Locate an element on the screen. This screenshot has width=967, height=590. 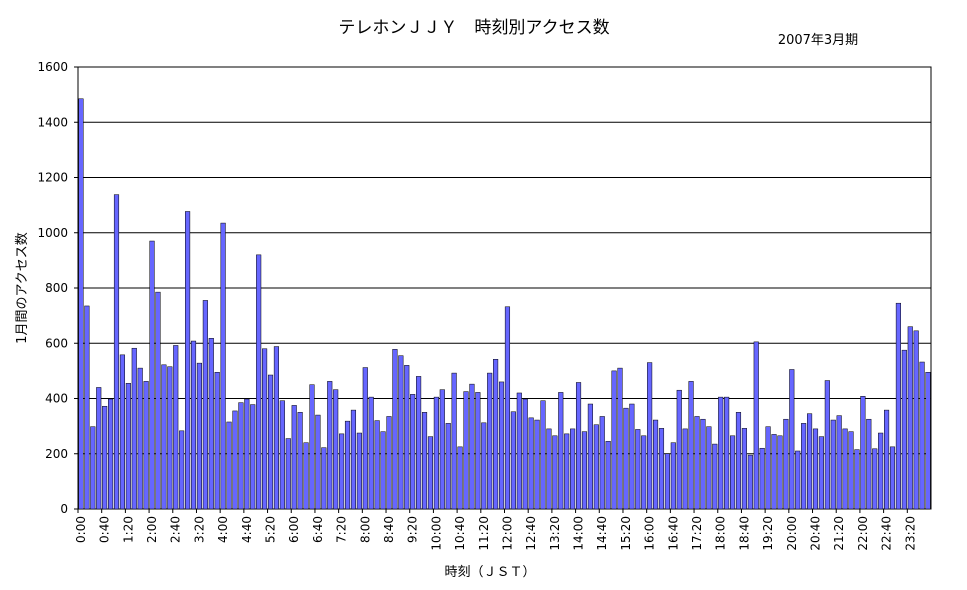
x-tick-label: 9:20 is located at coordinates (413, 529).